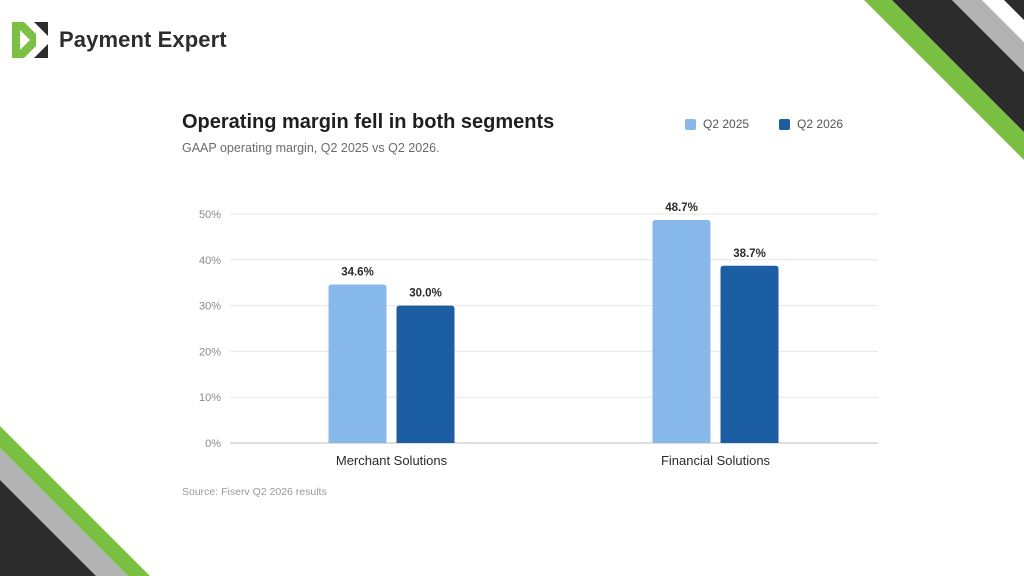 The height and width of the screenshot is (576, 1024). Describe the element at coordinates (1003, 21) in the screenshot. I see `light-gap-stripe` at that location.